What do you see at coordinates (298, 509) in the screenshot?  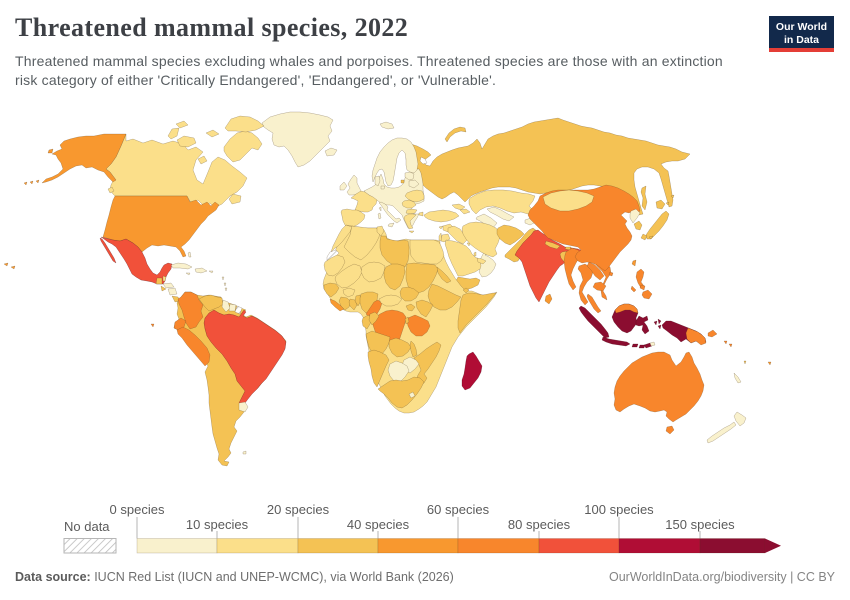 I see `svg-text: 20 species` at bounding box center [298, 509].